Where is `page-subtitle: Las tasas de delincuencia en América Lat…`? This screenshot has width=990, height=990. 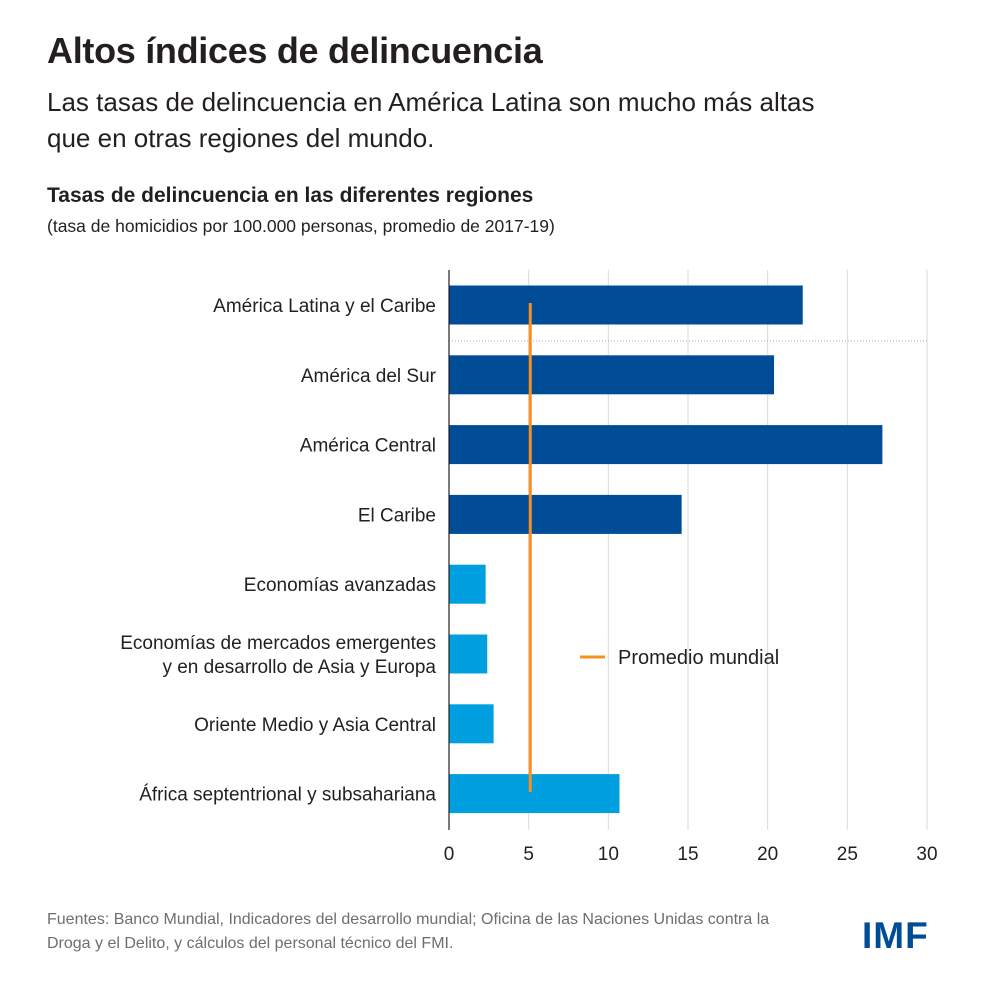 page-subtitle: Las tasas de delincuencia en América Lat… is located at coordinates (431, 120).